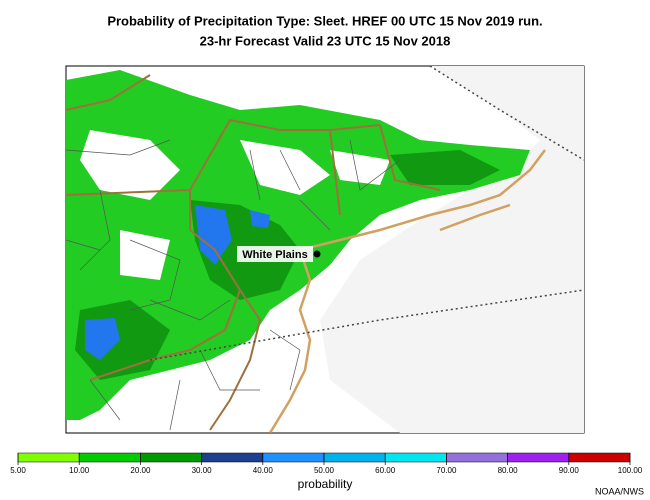  What do you see at coordinates (325, 484) in the screenshot?
I see `colorbar-label: probability` at bounding box center [325, 484].